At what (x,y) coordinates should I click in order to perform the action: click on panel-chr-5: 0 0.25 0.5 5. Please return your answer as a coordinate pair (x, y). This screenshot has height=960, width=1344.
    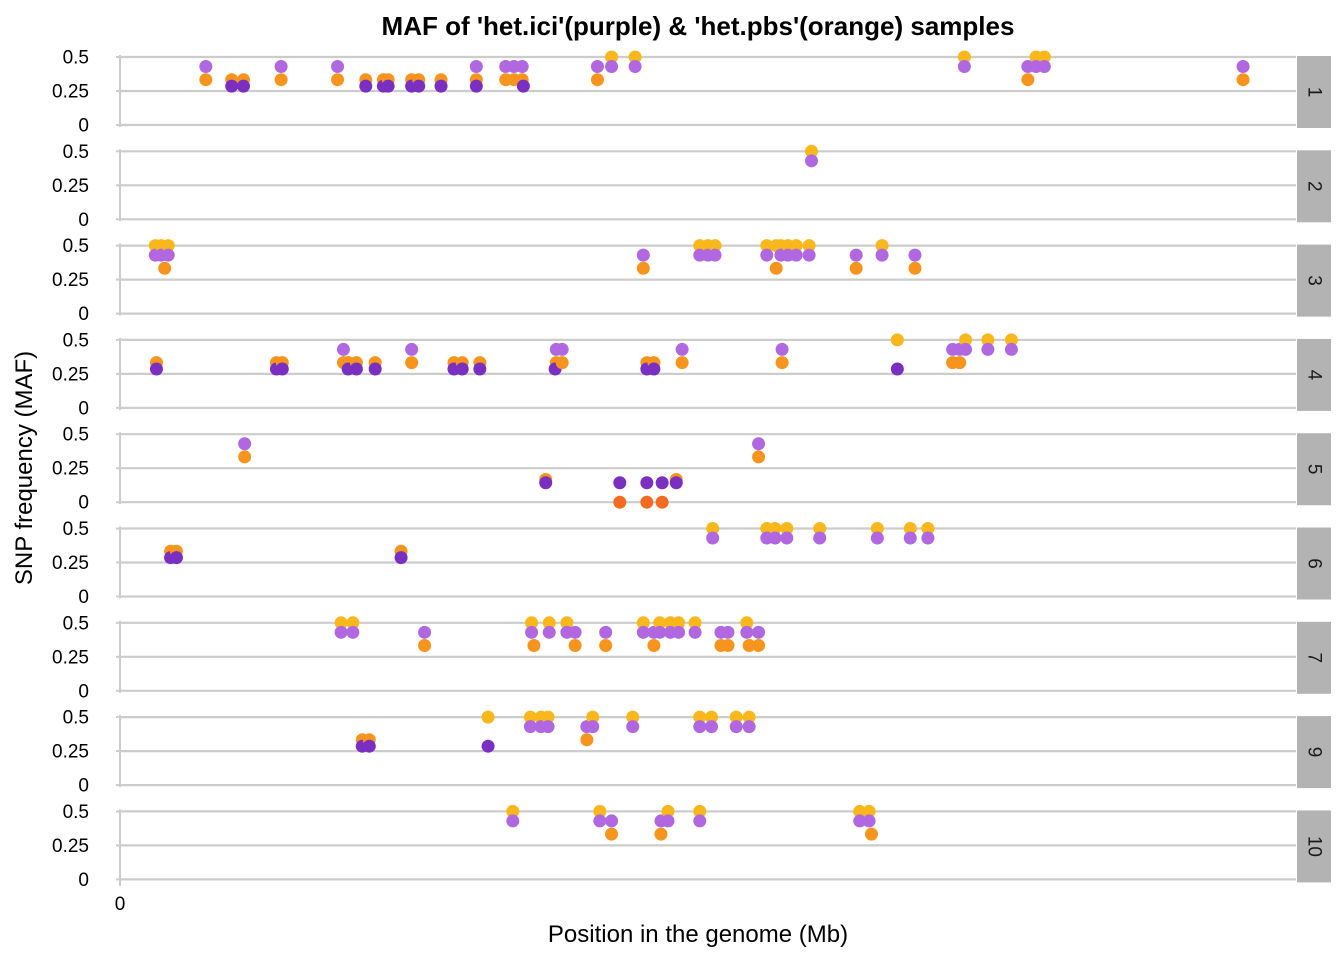
    Looking at the image, I should click on (691, 469).